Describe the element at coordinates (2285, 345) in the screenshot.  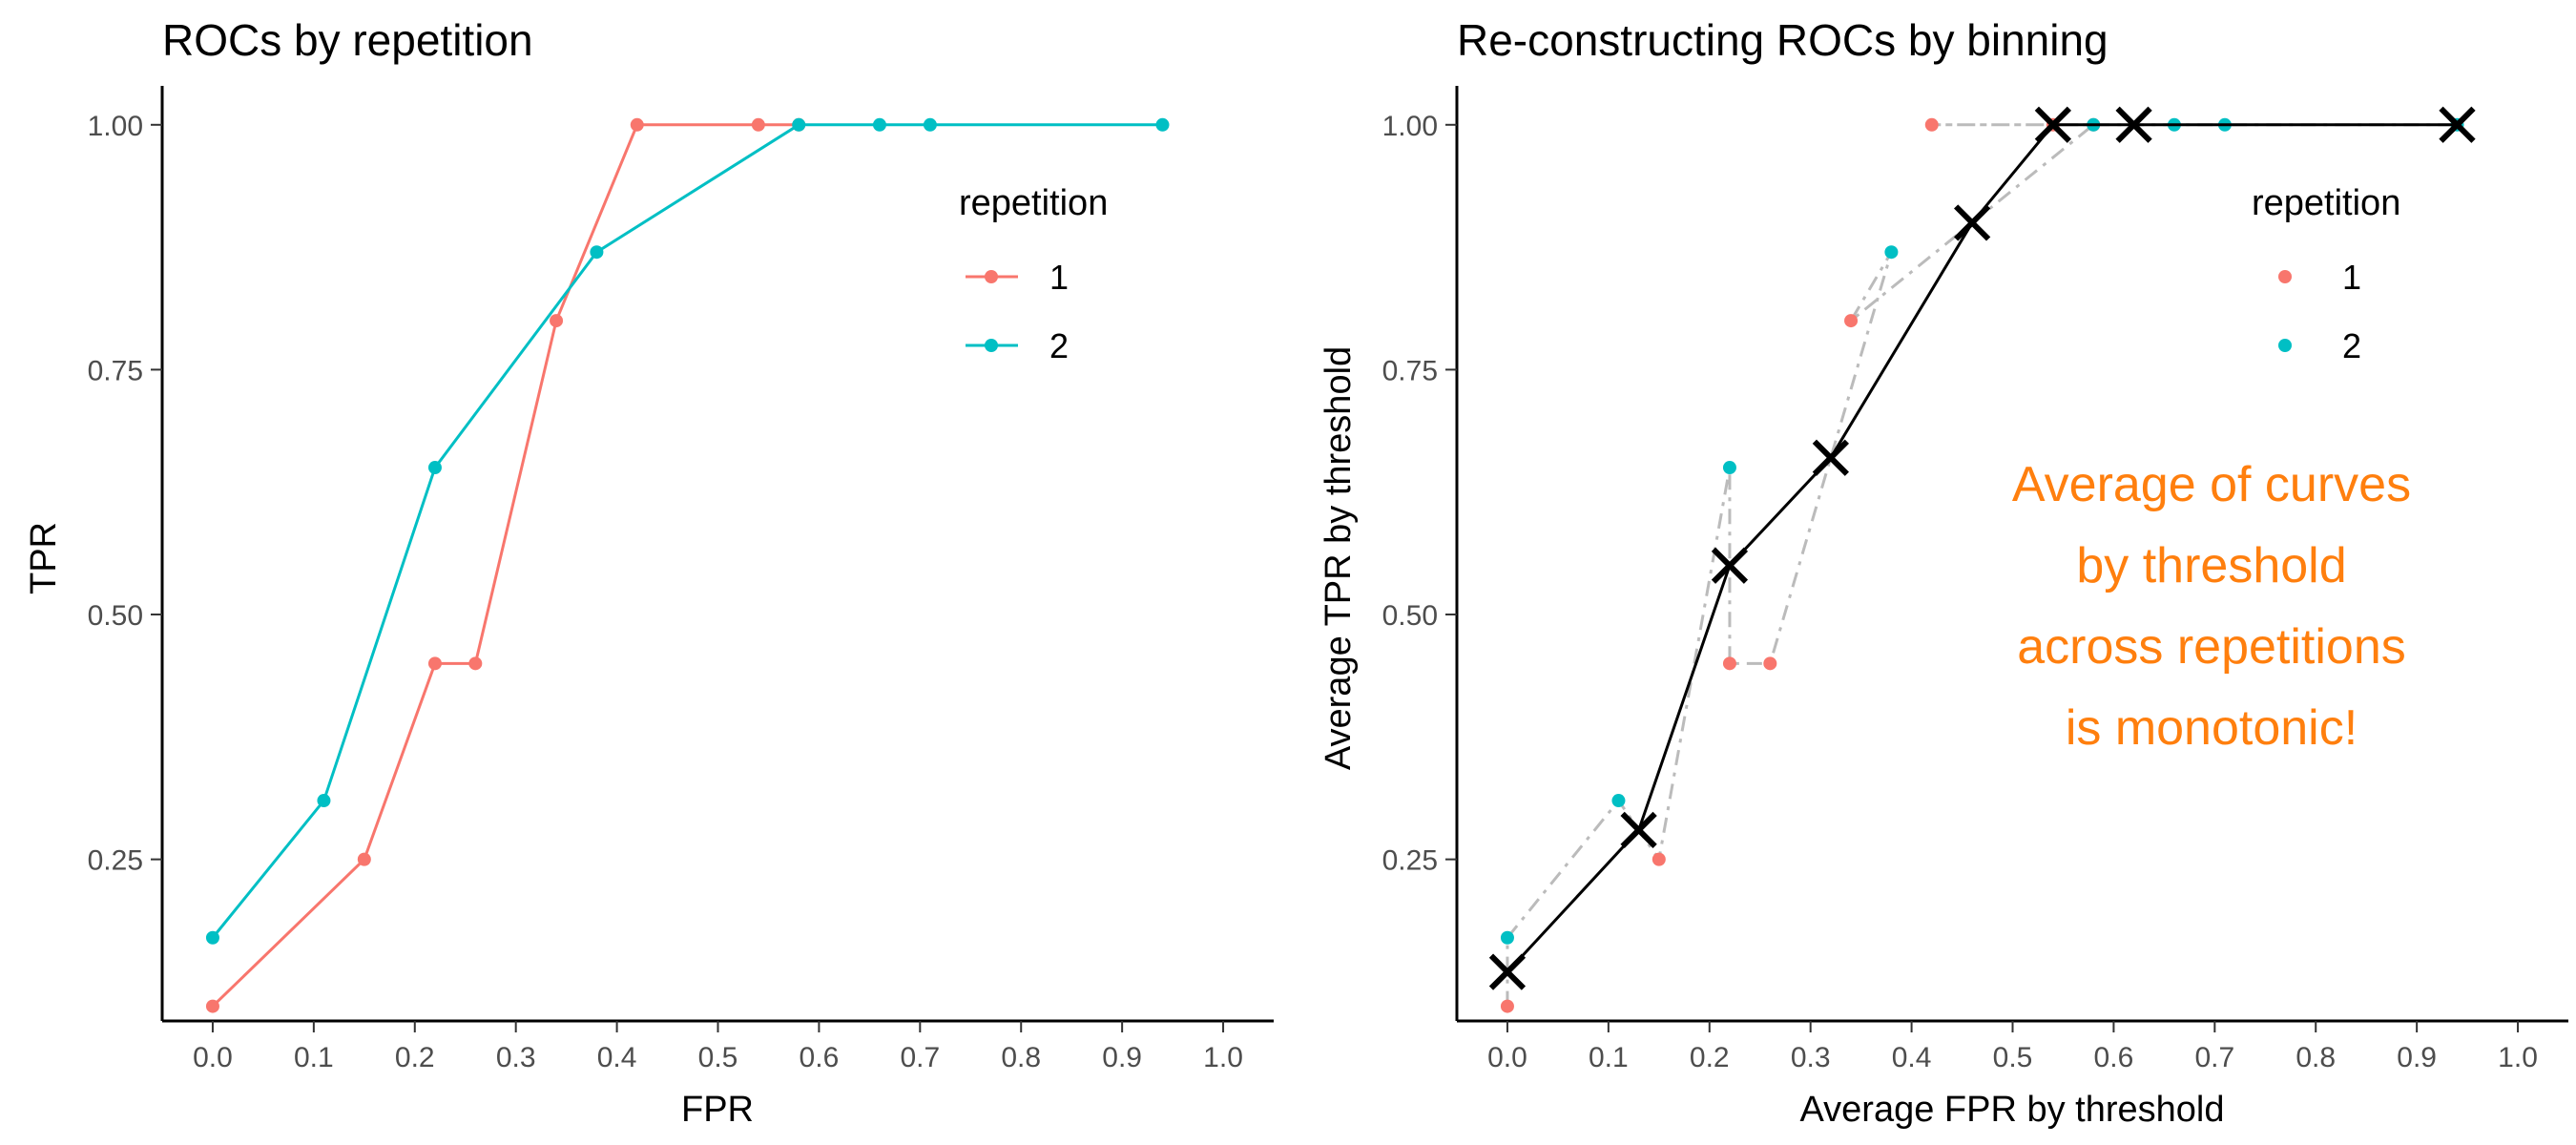
I see `legend-point-series-2-right` at that location.